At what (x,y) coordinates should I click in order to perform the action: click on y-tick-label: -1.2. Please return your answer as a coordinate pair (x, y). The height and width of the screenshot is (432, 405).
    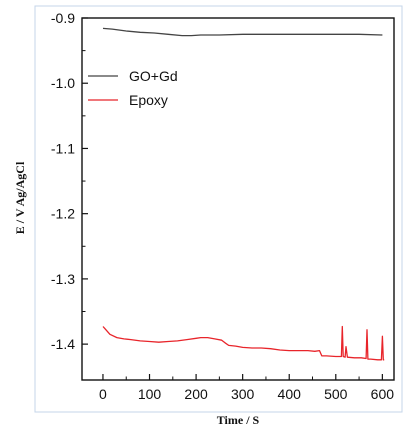
    Looking at the image, I should click on (63, 214).